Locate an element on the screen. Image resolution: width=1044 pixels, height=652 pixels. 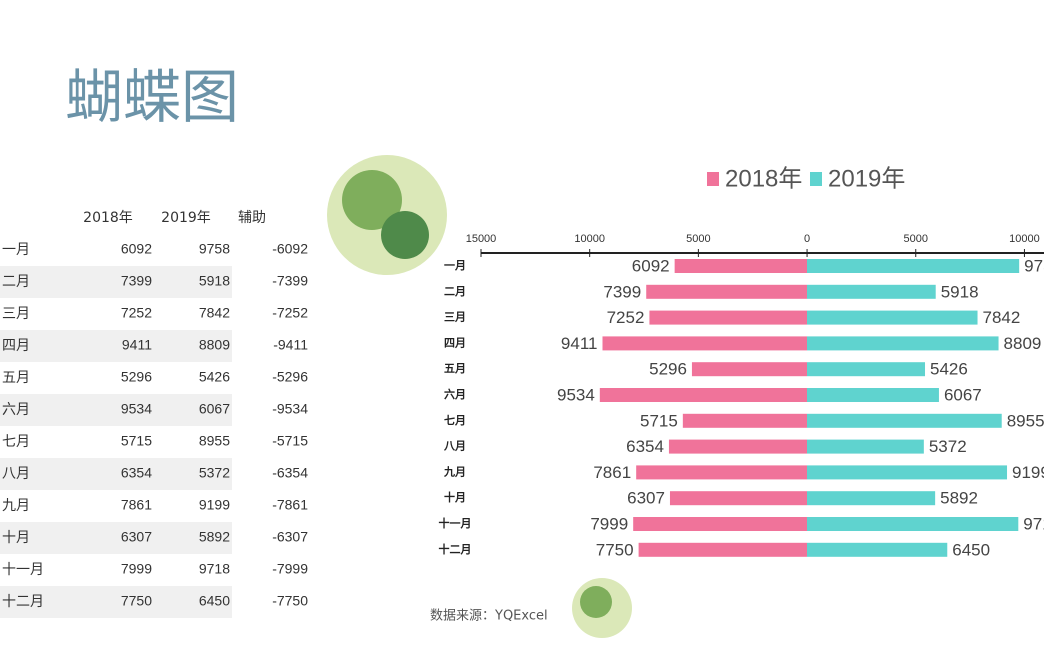
table-cell: 9718 is located at coordinates (214, 569).